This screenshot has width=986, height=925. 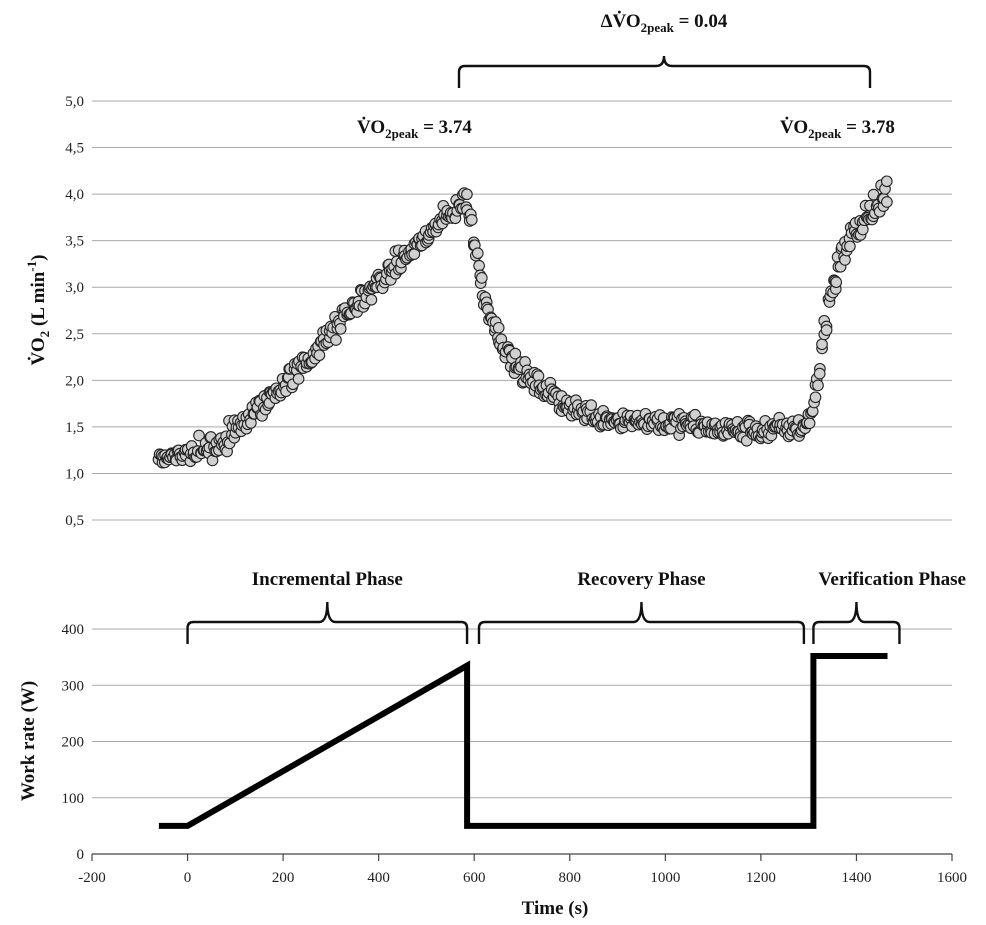 What do you see at coordinates (761, 878) in the screenshot?
I see `time-x-tick-label: 1200` at bounding box center [761, 878].